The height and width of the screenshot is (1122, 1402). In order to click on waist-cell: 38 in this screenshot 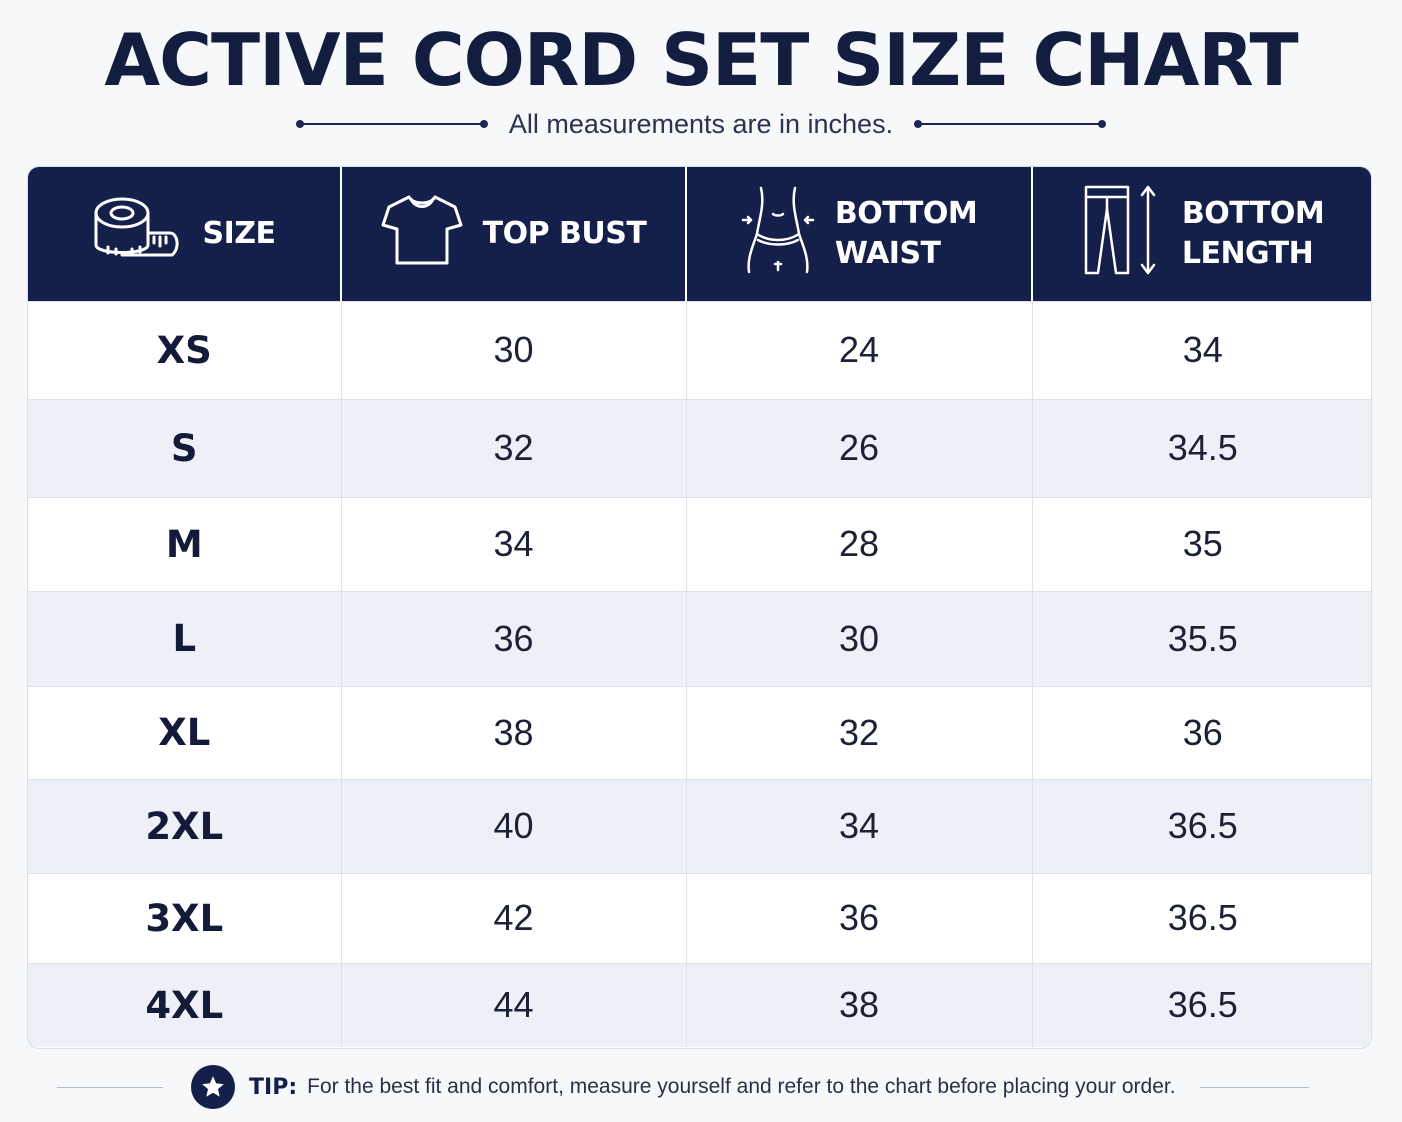, I will do `click(859, 1004)`.